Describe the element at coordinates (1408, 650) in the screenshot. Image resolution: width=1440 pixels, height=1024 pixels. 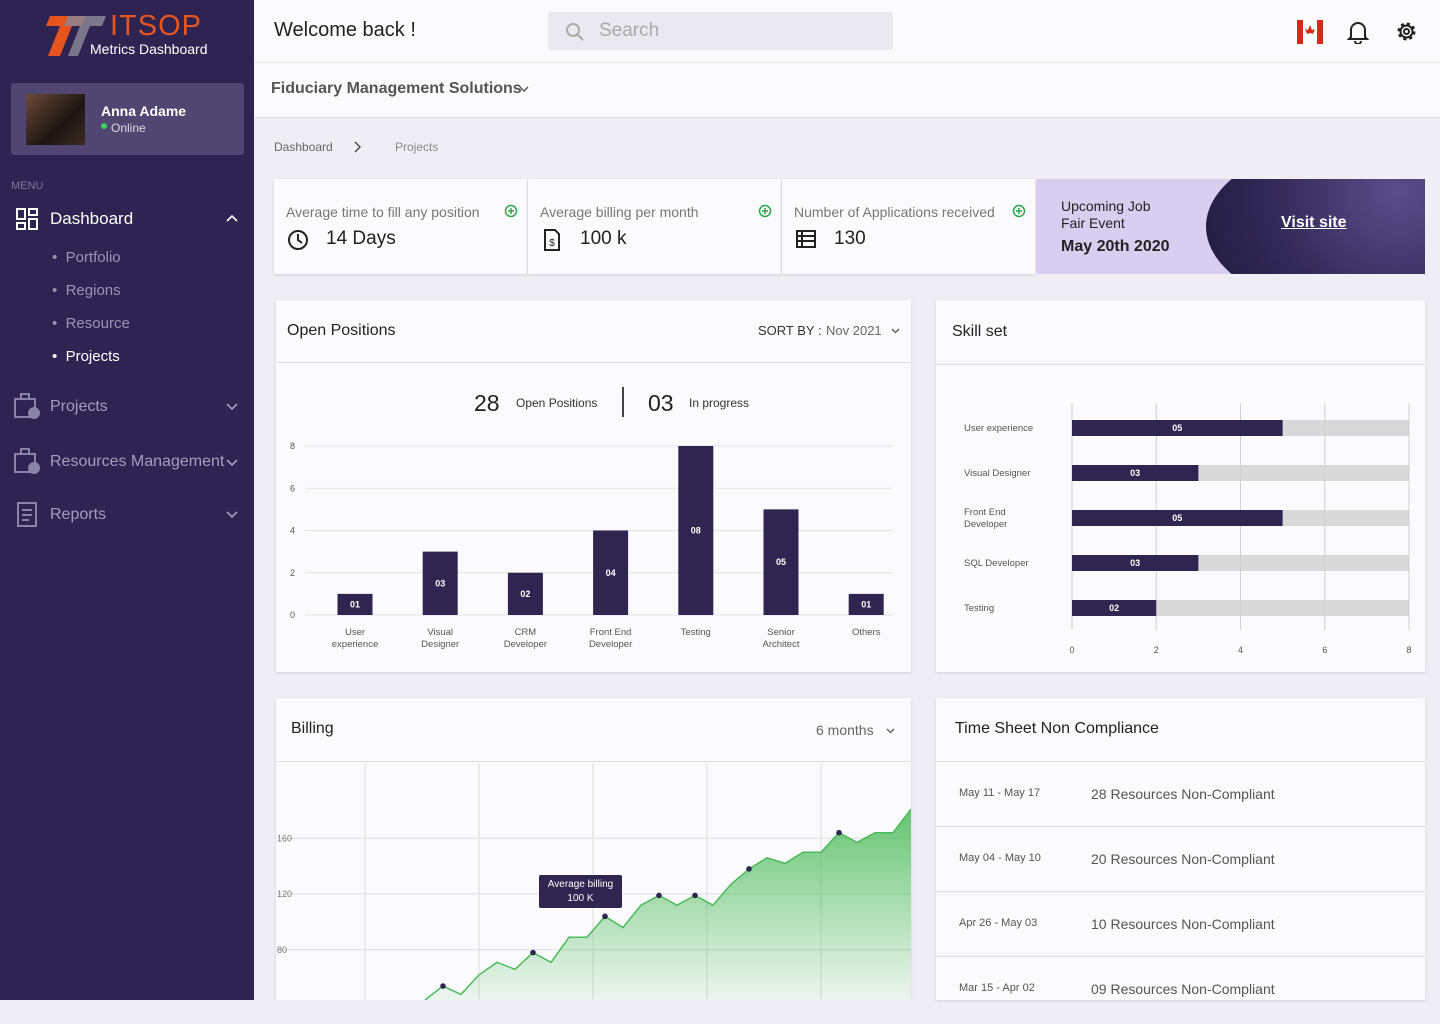
I see `x-tick-label: 8` at that location.